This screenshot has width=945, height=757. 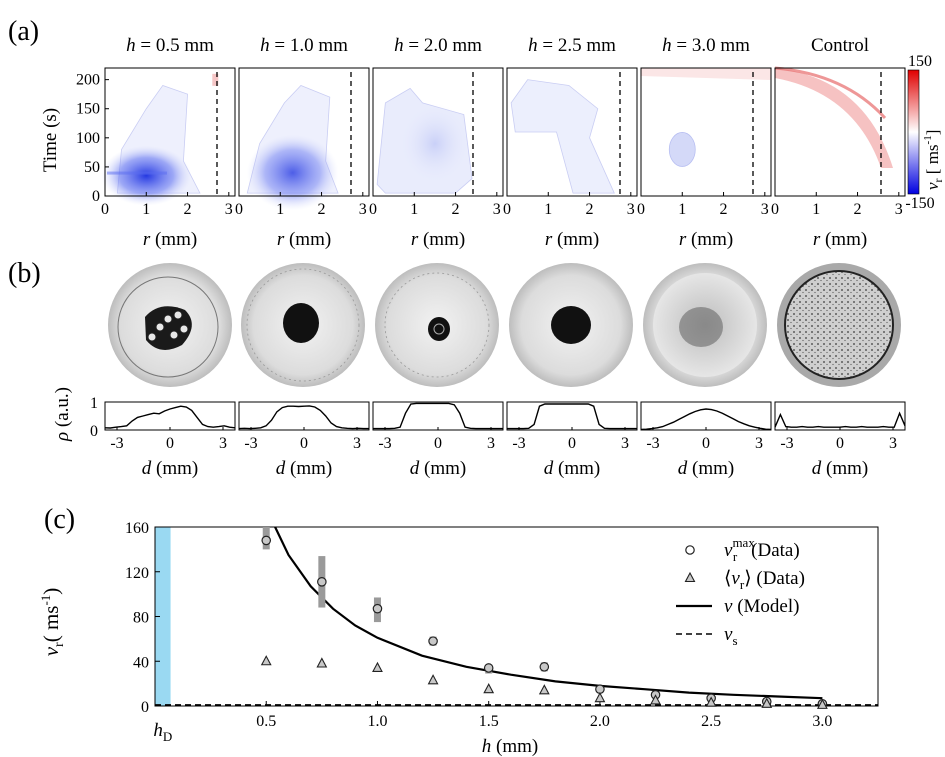 I want to click on profile-xlabel-var-2: d, so click(x=415, y=468).